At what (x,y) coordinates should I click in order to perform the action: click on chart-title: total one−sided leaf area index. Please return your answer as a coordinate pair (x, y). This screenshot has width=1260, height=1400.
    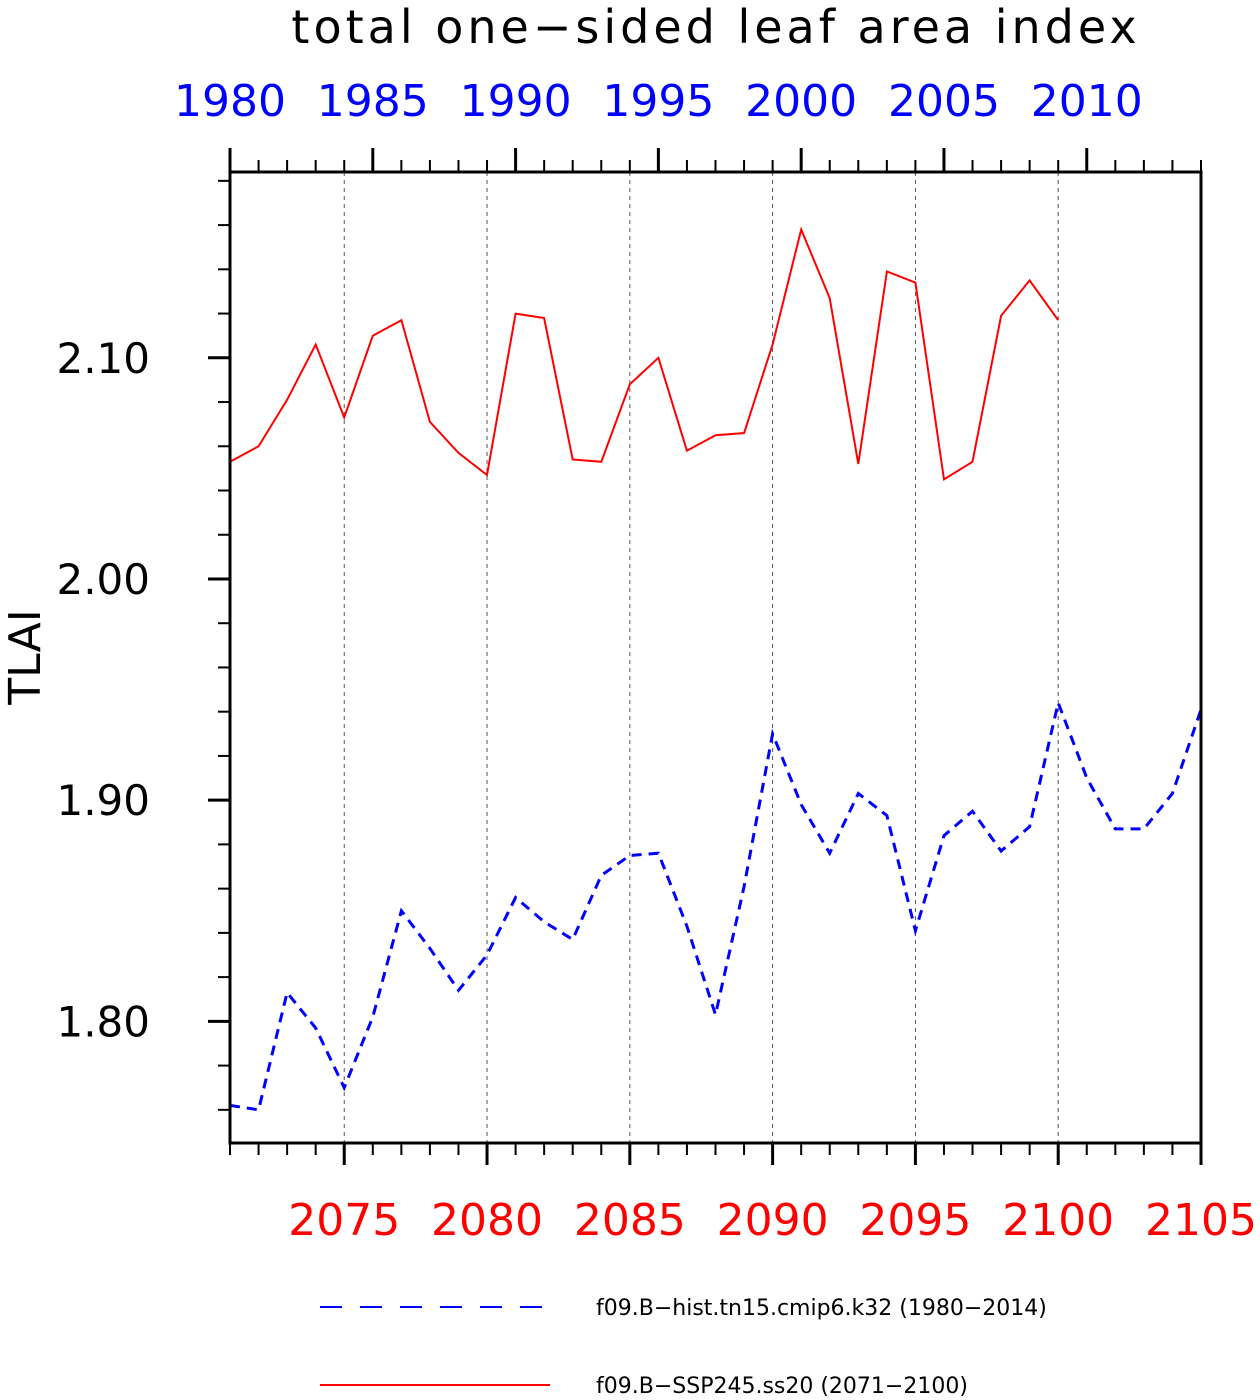
    Looking at the image, I should click on (715, 27).